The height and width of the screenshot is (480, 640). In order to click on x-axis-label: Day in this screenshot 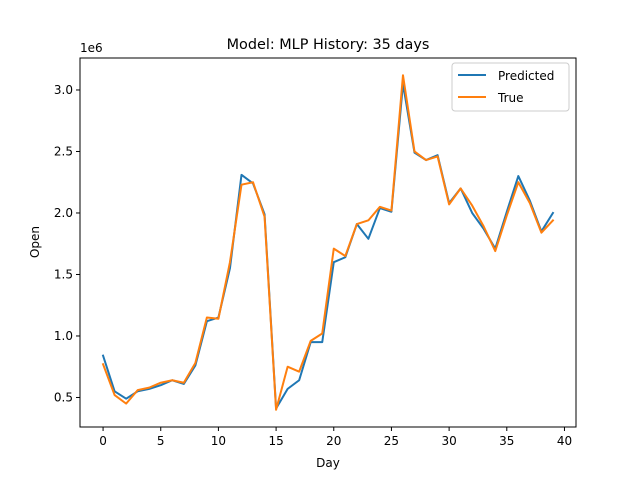, I will do `click(328, 463)`.